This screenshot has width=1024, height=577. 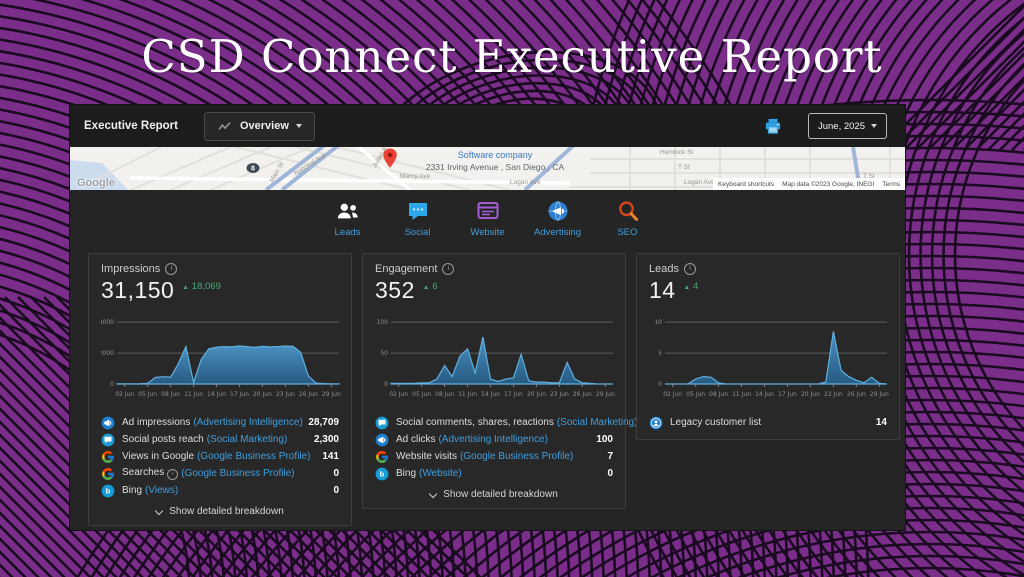 What do you see at coordinates (336, 490) in the screenshot?
I see `breakdown-value: 0` at bounding box center [336, 490].